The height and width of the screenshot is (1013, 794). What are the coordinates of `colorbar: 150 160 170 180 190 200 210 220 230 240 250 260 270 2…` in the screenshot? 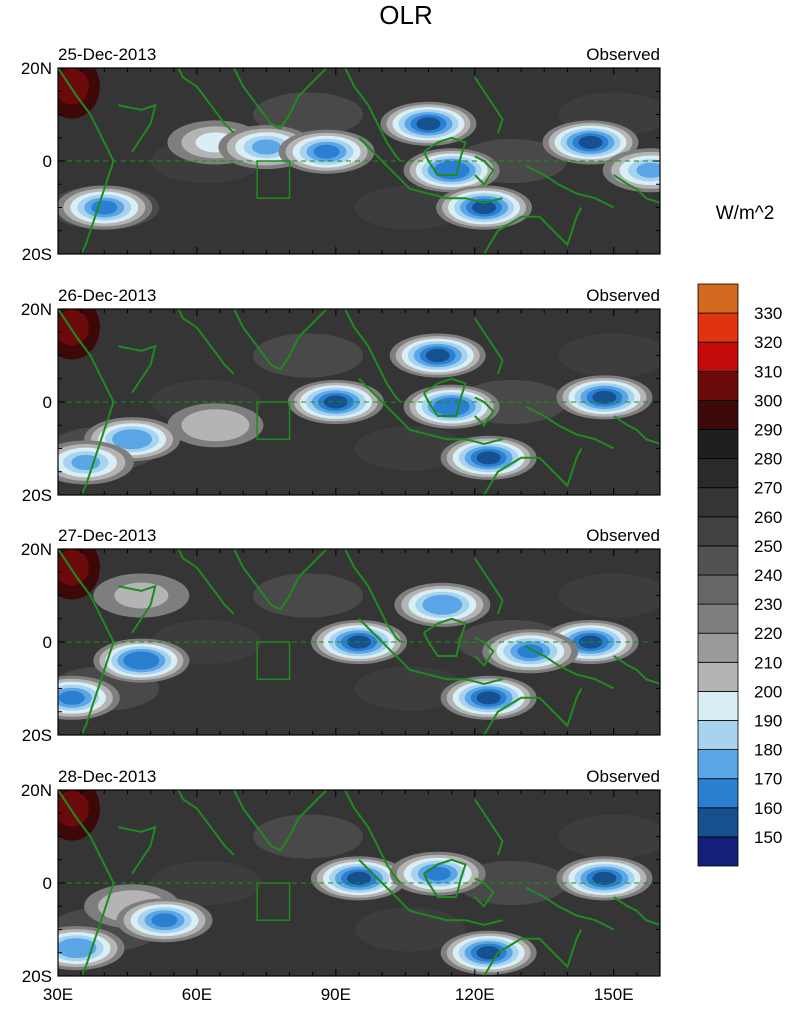 It's located at (739, 575).